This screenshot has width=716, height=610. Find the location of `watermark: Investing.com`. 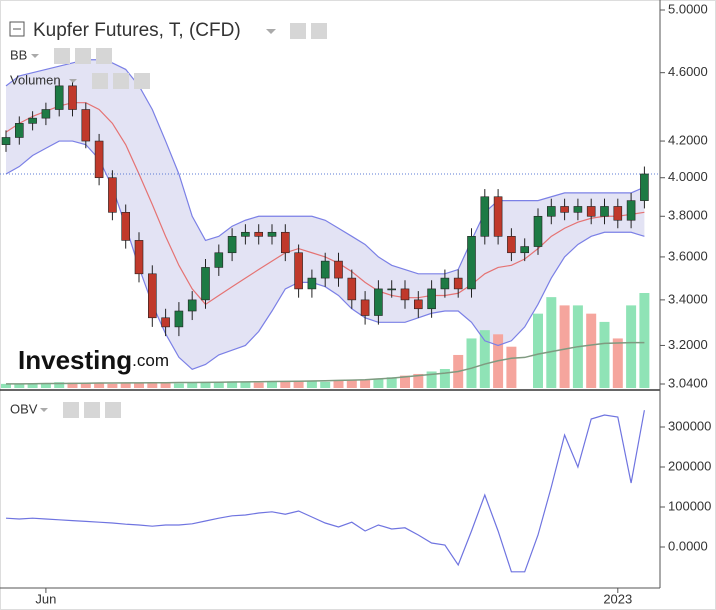

watermark: Investing.com is located at coordinates (93, 360).